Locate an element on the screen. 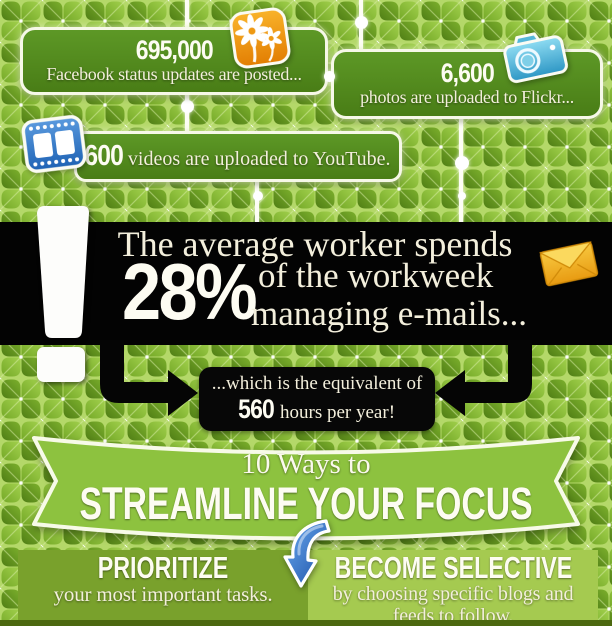  email-fact-stat: 28% is located at coordinates (190, 291).